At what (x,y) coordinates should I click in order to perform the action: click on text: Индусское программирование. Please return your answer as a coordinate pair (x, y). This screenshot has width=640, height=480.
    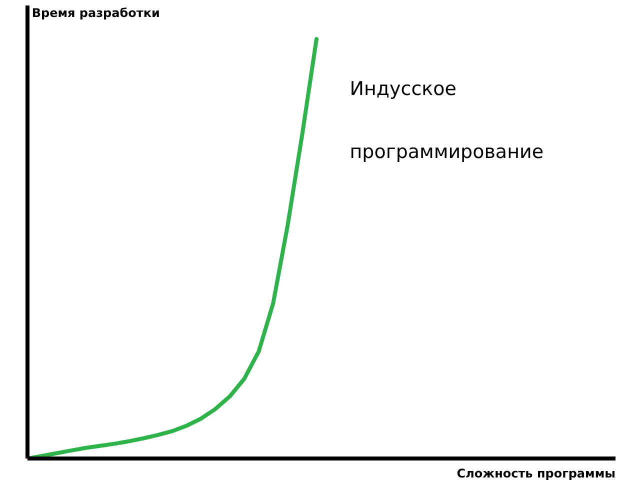
    Looking at the image, I should click on (447, 120).